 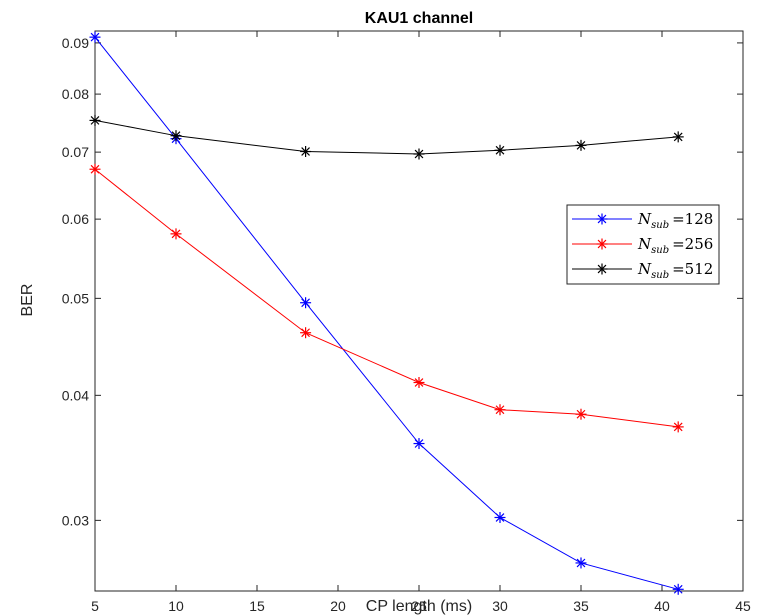 I want to click on y-tick-label: 0.03, so click(x=75, y=520).